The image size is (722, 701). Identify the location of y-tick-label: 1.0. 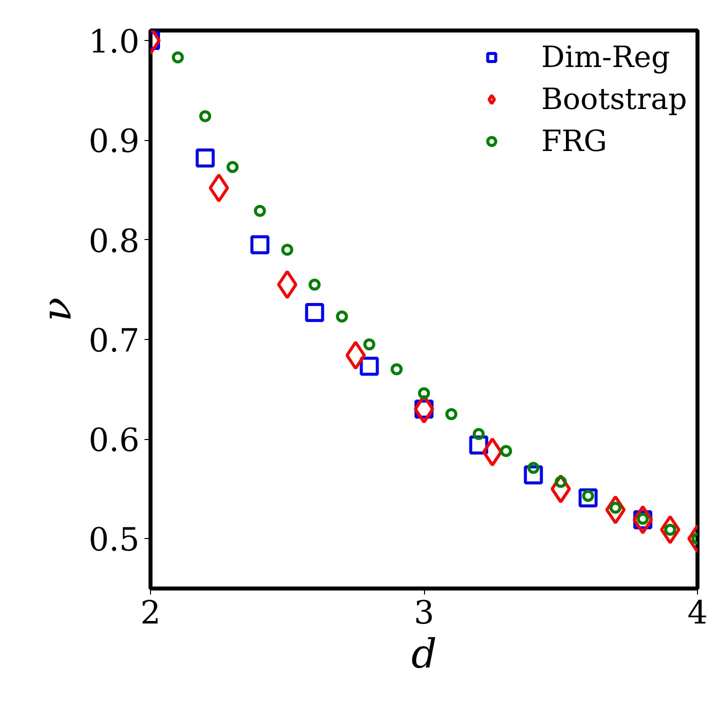
(114, 41).